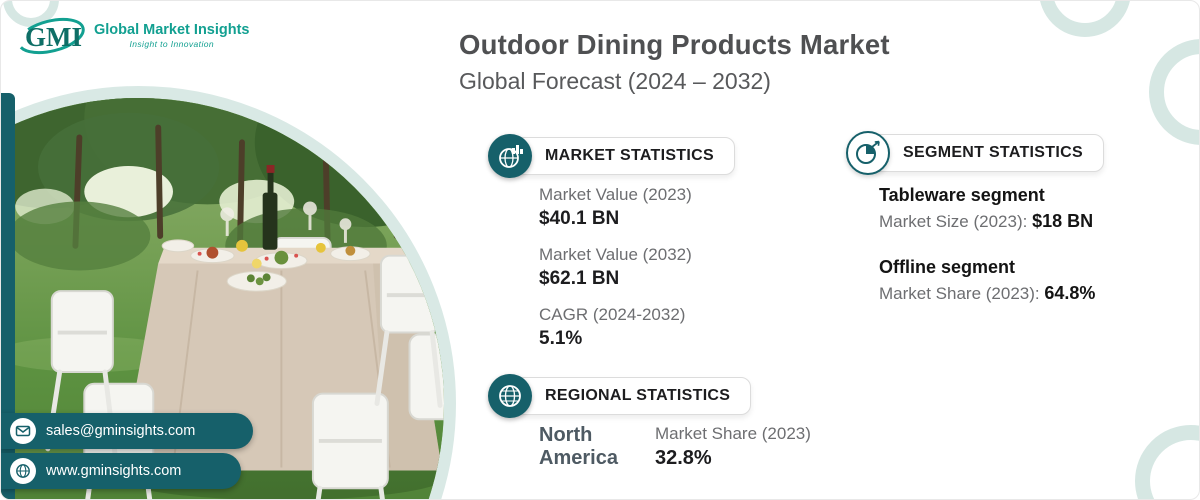 This screenshot has height=500, width=1200. I want to click on segment-line: Market Share (2023): 64.8%, so click(987, 293).